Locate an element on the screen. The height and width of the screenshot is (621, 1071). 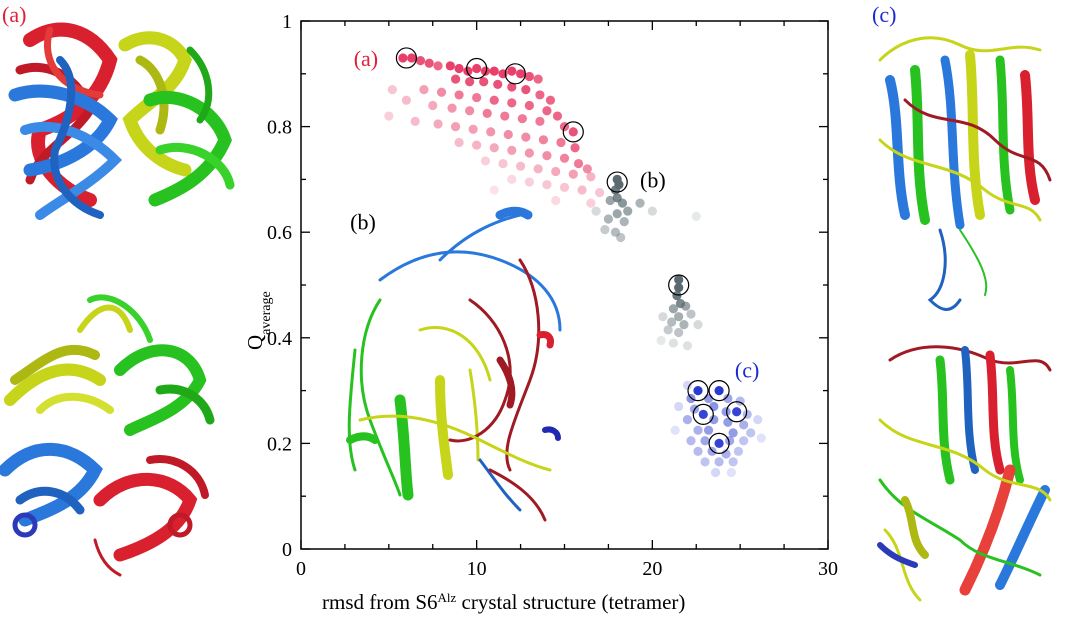
cluster-annotation: (c) is located at coordinates (747, 369).